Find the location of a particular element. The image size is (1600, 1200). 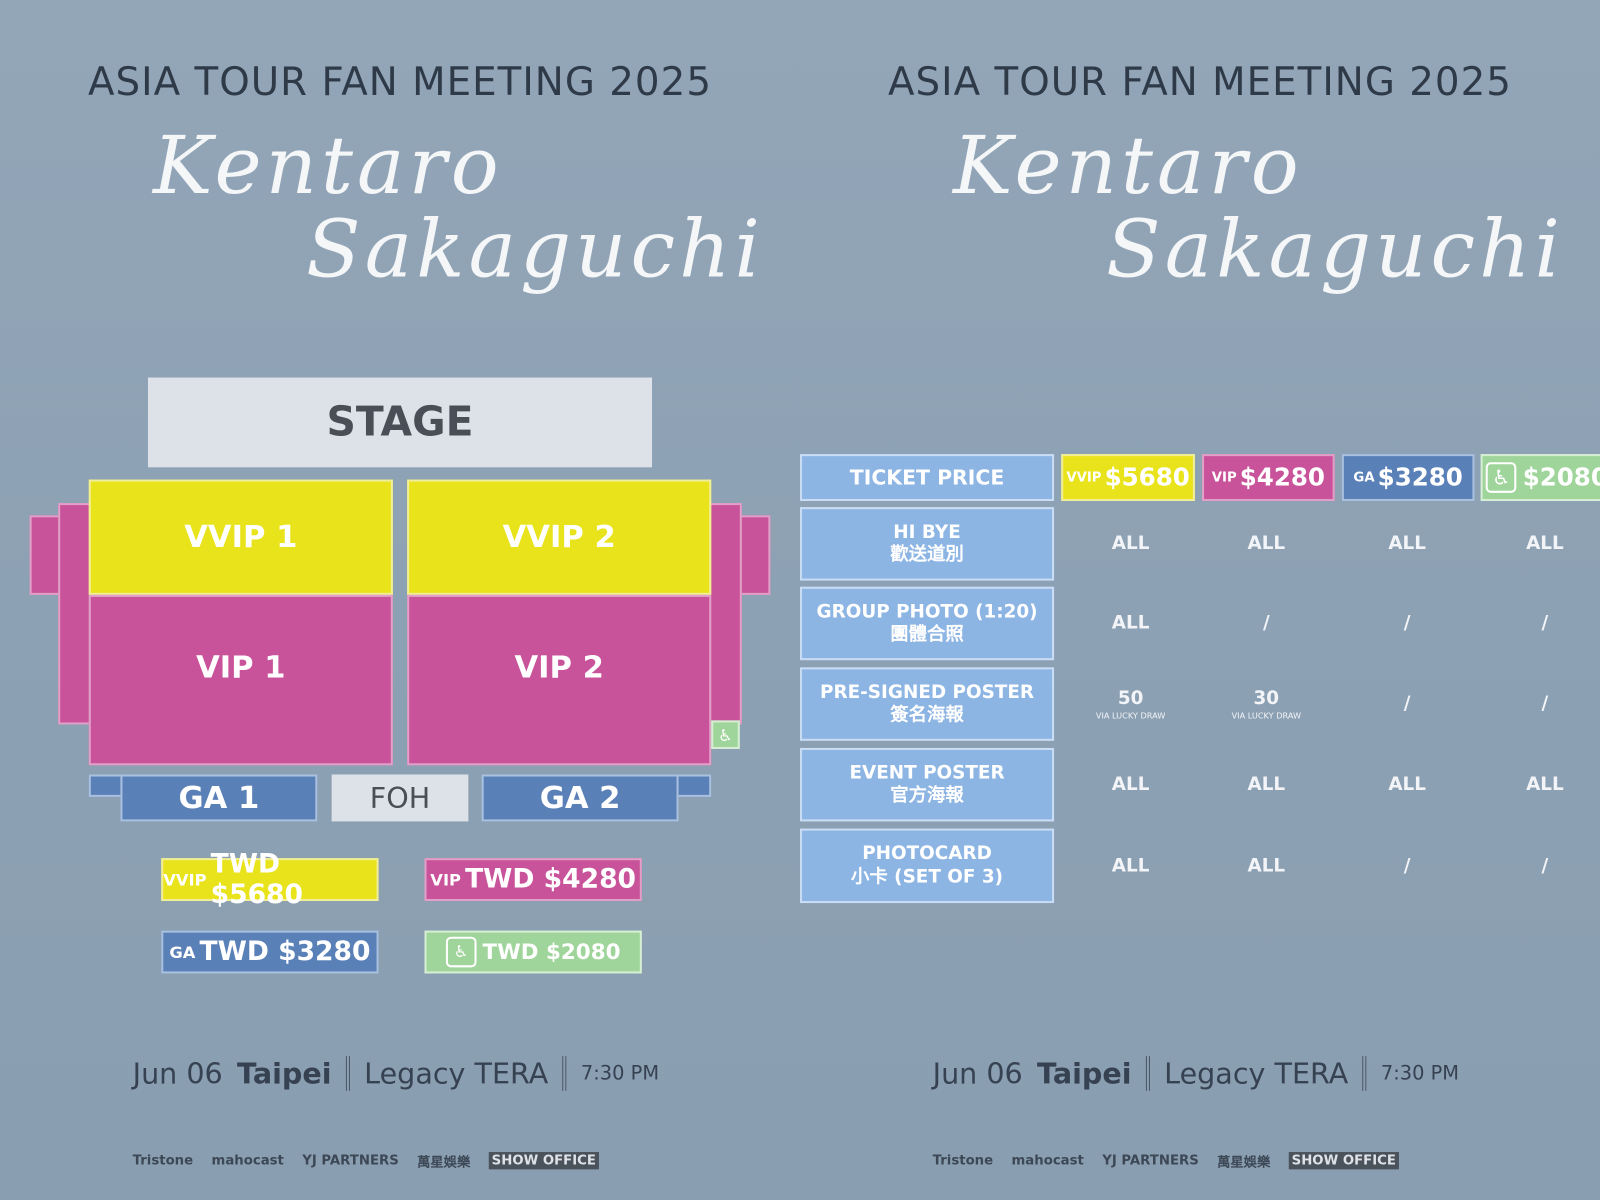

legend-ga: GA TWD $3280 is located at coordinates (270, 952).